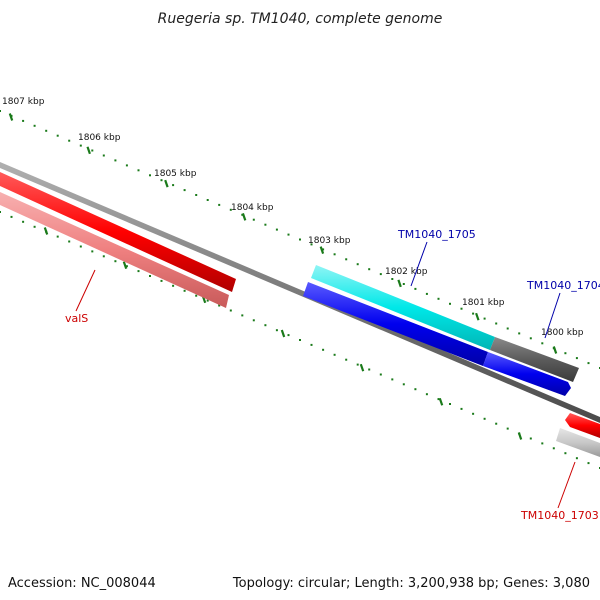  What do you see at coordinates (563, 285) in the screenshot?
I see `TM1040-1704-label: TM1040_1704` at bounding box center [563, 285].